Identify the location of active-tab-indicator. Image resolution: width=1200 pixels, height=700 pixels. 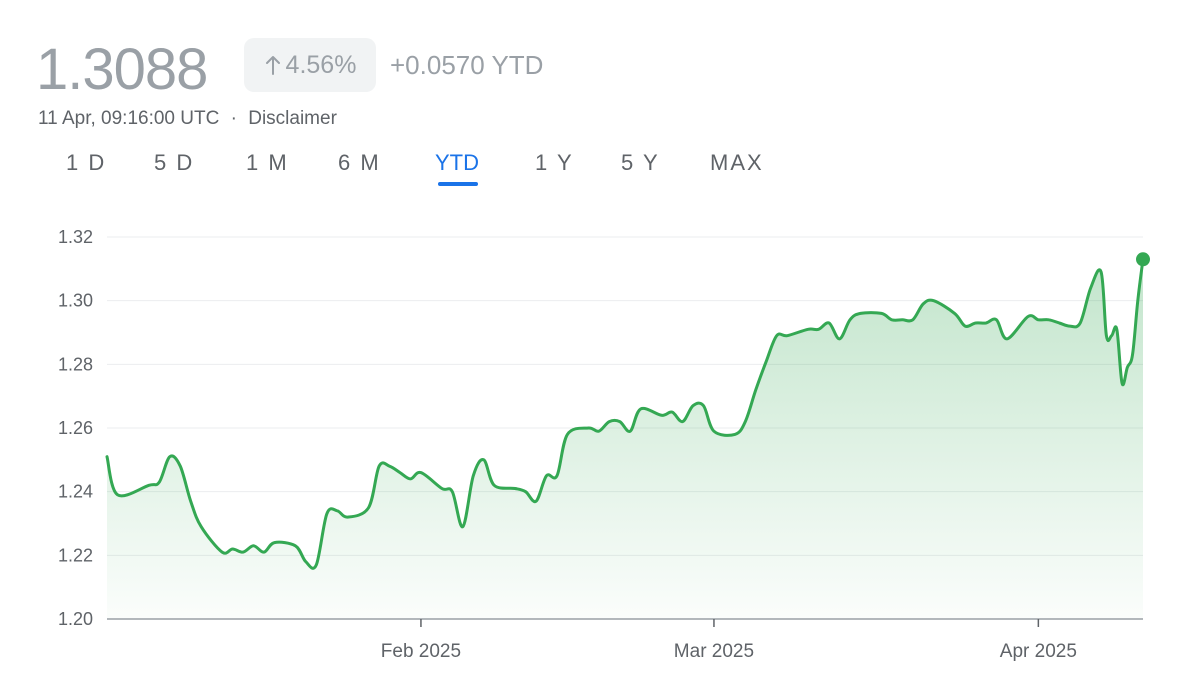
(458, 184).